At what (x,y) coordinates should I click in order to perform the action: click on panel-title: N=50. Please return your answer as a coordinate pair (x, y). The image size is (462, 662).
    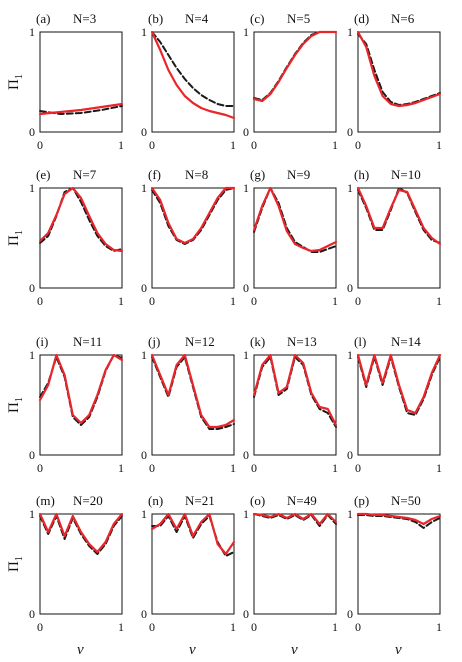
    Looking at the image, I should click on (406, 500).